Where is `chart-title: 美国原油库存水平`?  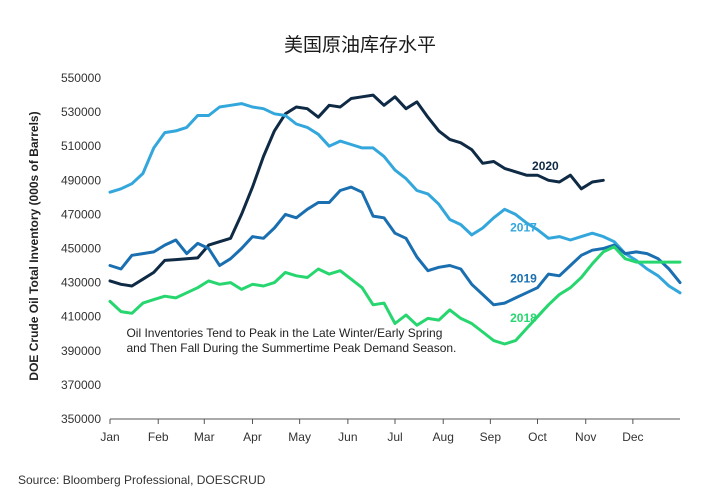 chart-title: 美国原油库存水平 is located at coordinates (360, 45).